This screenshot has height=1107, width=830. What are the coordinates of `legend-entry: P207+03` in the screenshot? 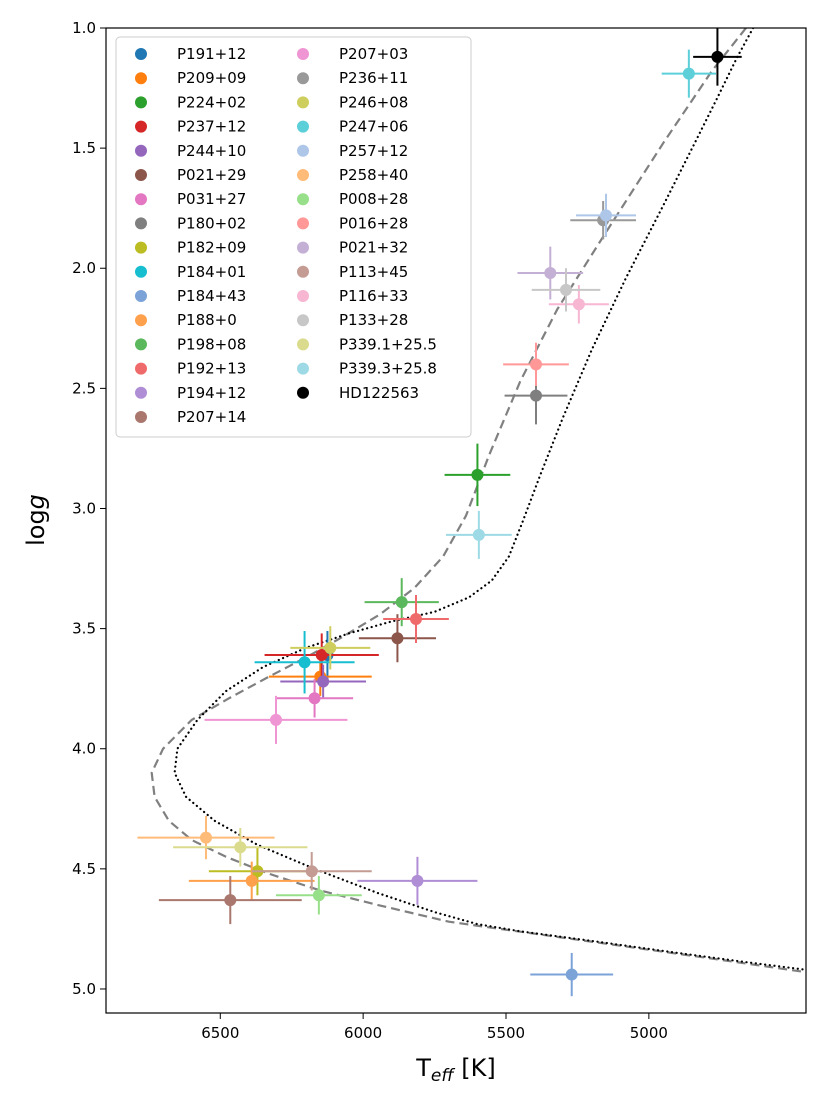 It's located at (352, 54).